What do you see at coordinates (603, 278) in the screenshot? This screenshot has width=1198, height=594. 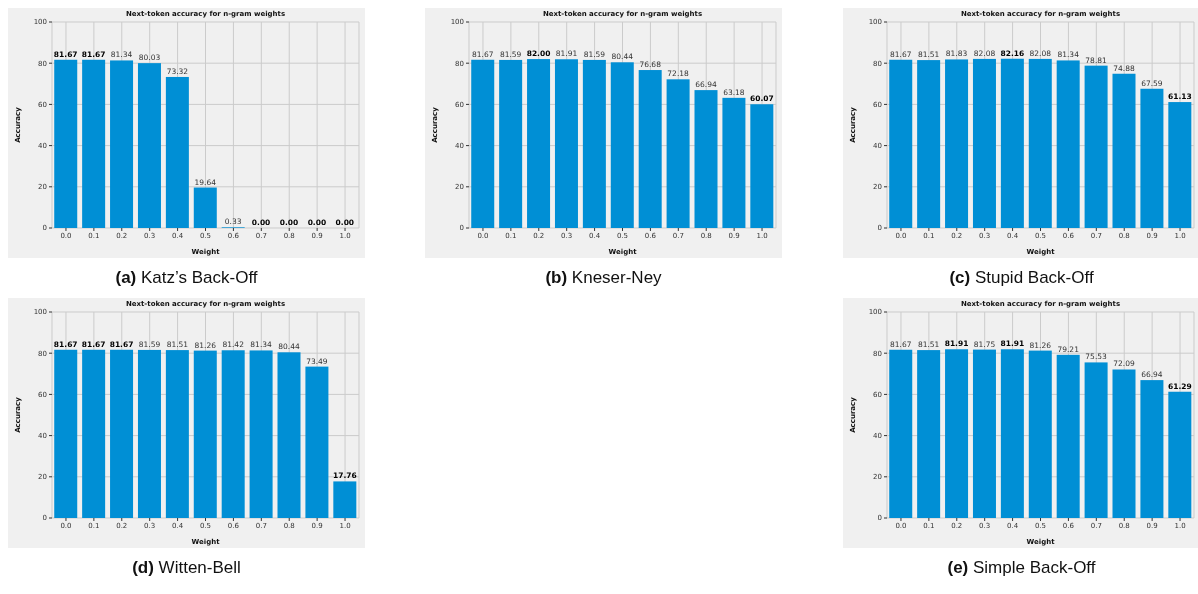 I see `text: (b) Kneser-Ney` at bounding box center [603, 278].